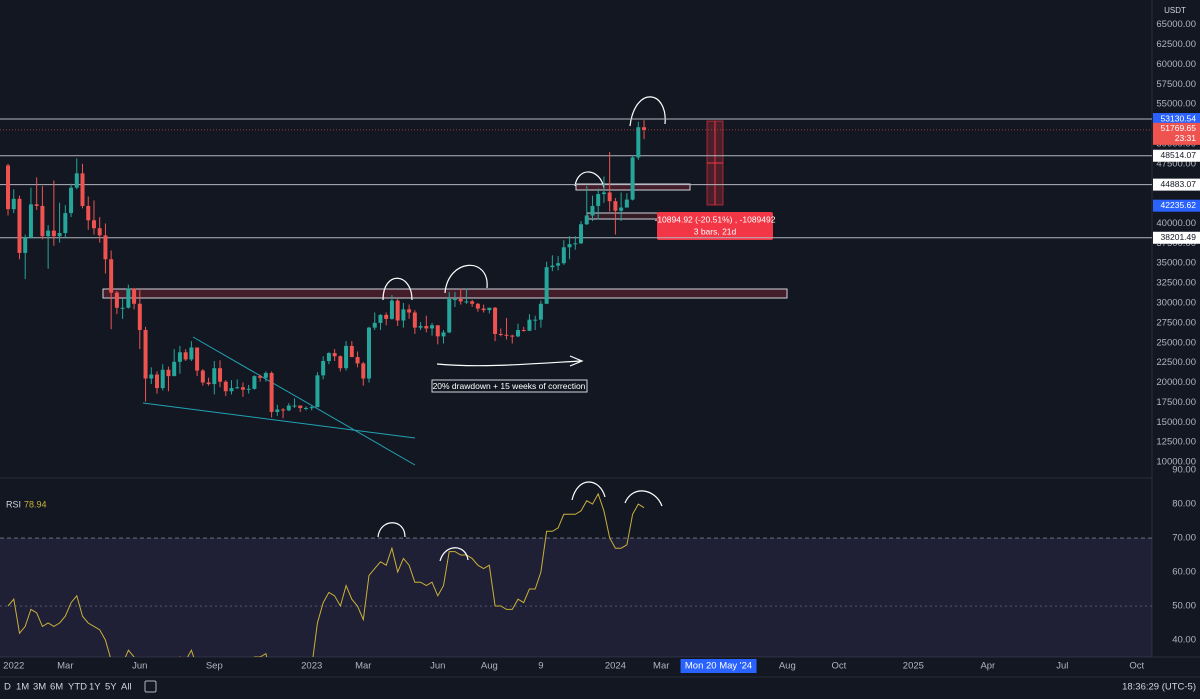  What do you see at coordinates (1176, 24) in the screenshot?
I see `y-tick-label: 65000.00` at bounding box center [1176, 24].